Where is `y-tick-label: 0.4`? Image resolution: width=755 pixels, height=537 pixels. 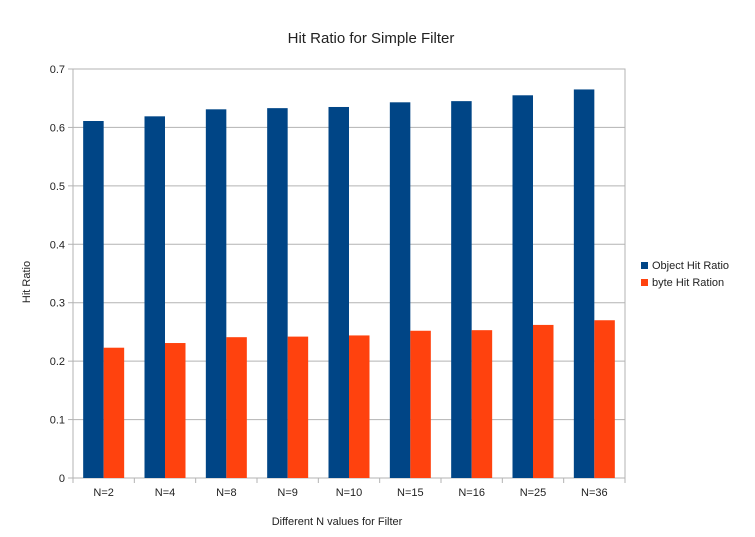
y-tick-label: 0.4 is located at coordinates (57, 245).